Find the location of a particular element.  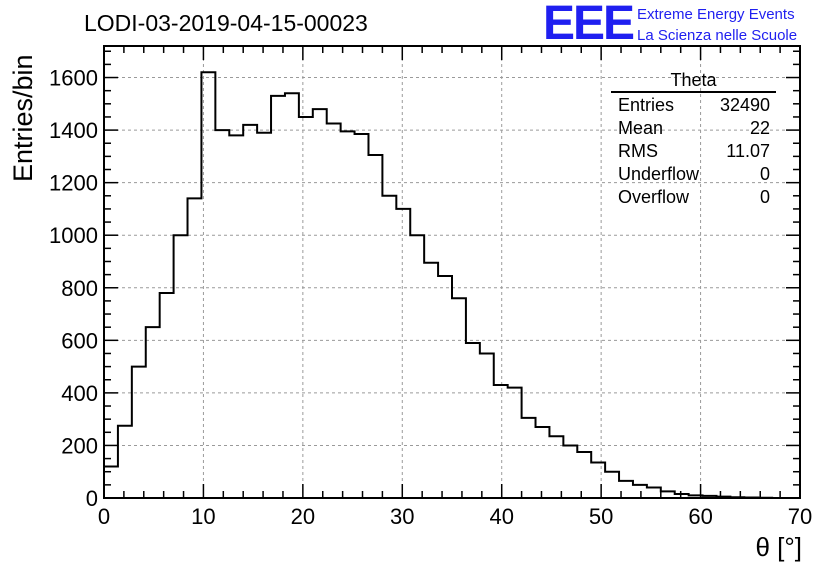

y-tick-label: 1600 is located at coordinates (73, 78).